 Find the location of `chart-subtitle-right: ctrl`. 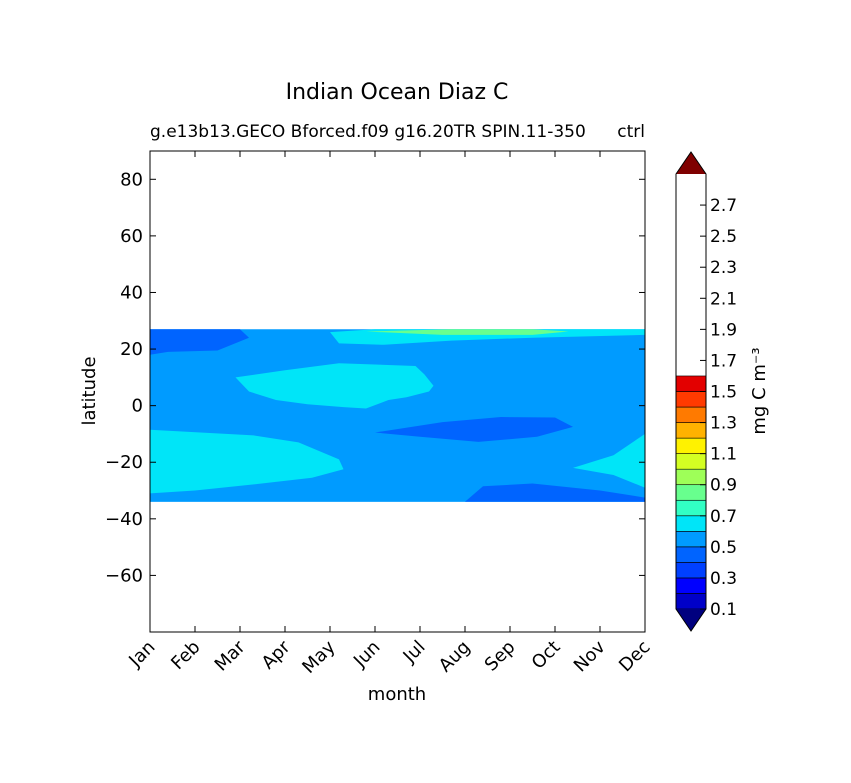

chart-subtitle-right: ctrl is located at coordinates (631, 132).